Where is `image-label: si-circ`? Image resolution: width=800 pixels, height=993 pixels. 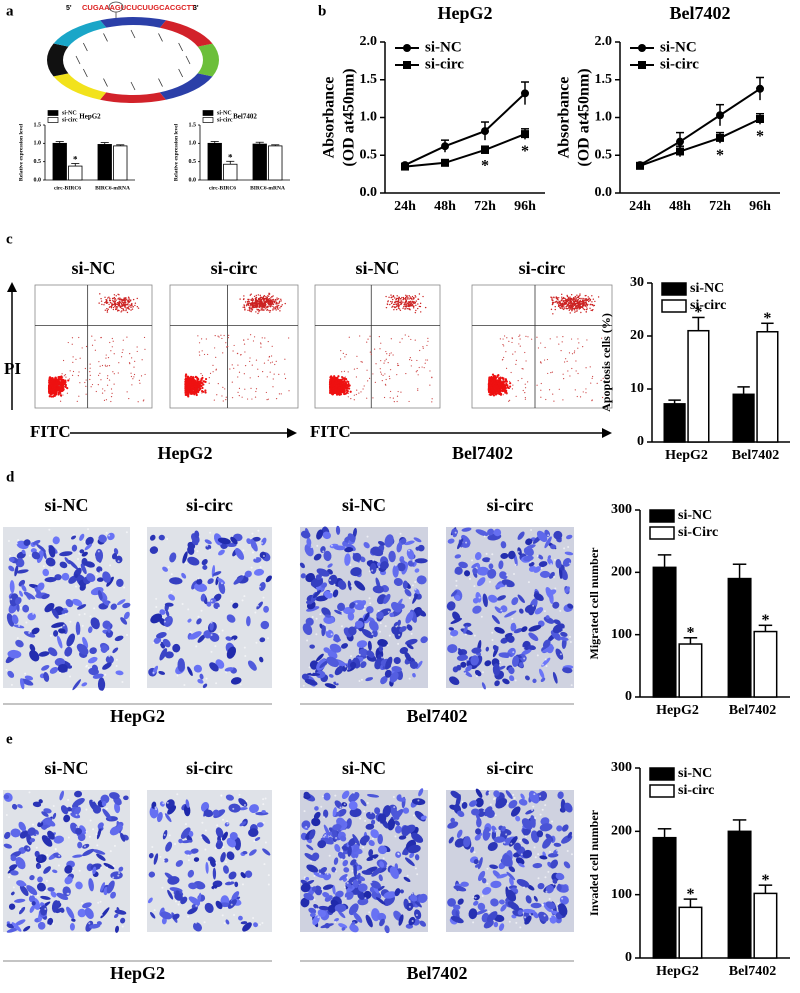
image-label: si-circ is located at coordinates (209, 768).